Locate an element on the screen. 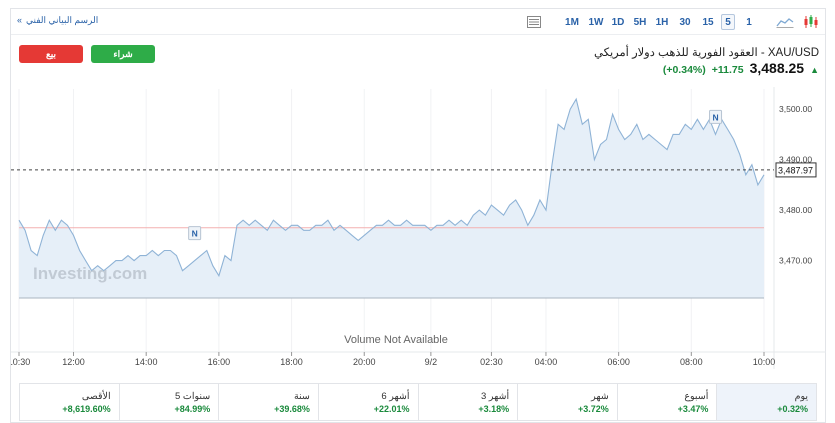 The width and height of the screenshot is (835, 423). x-tick-label: 20:00 is located at coordinates (364, 362).